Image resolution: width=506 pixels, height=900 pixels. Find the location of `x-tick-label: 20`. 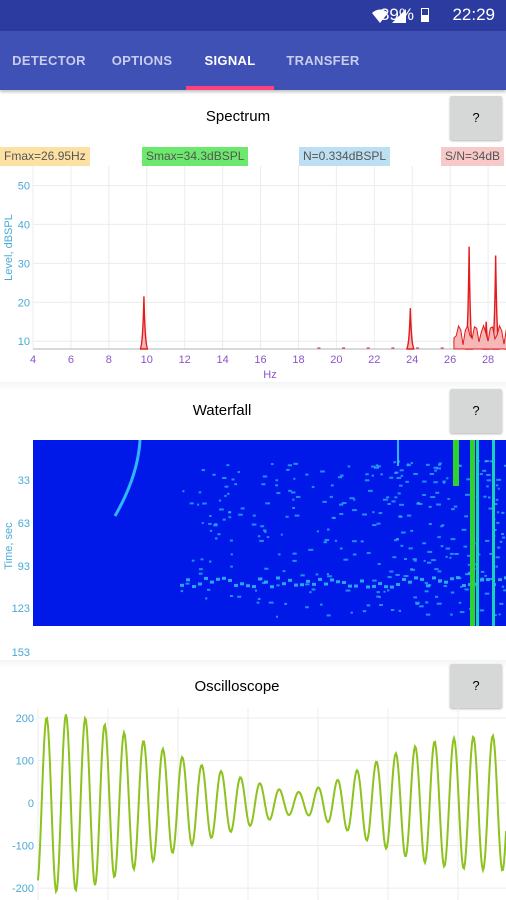

x-tick-label: 20 is located at coordinates (336, 360).